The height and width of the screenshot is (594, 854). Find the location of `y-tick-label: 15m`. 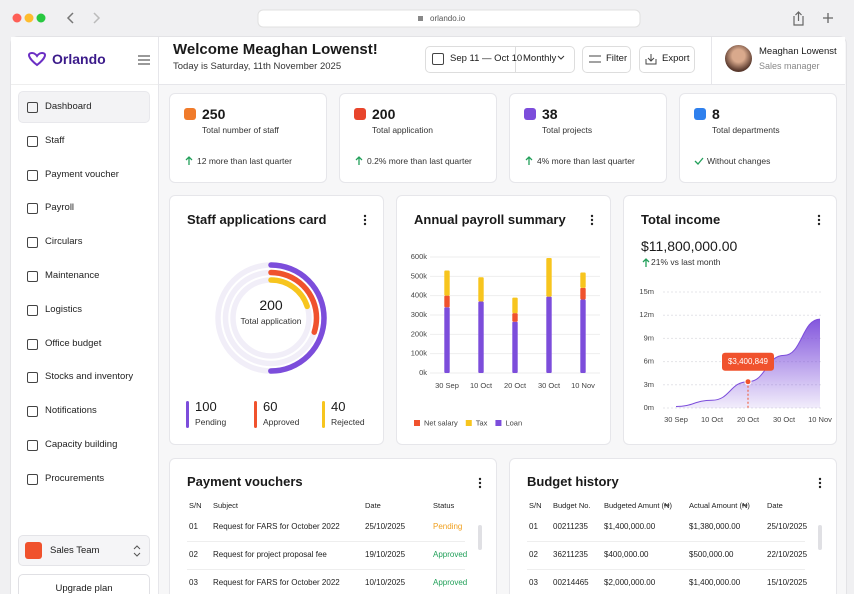

y-tick-label: 15m is located at coordinates (646, 291).